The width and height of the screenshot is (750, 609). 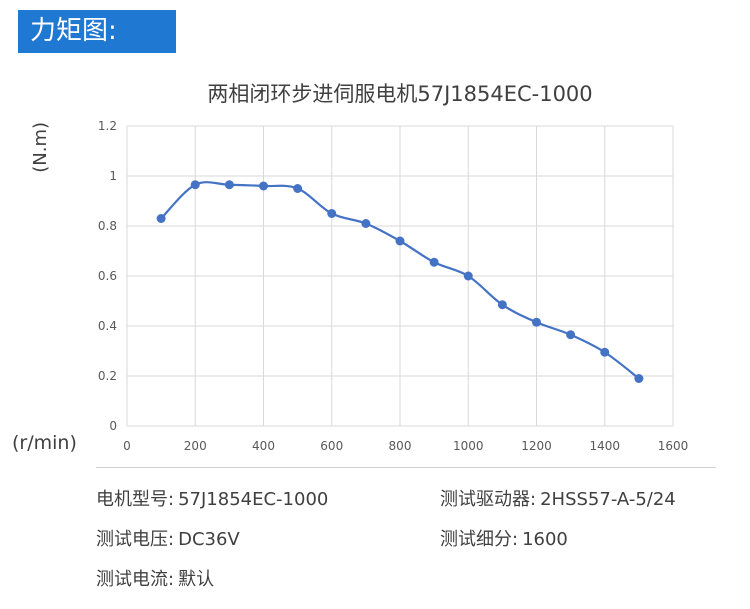 I want to click on spec-driver-label: 测试驱动器:, so click(x=488, y=499).